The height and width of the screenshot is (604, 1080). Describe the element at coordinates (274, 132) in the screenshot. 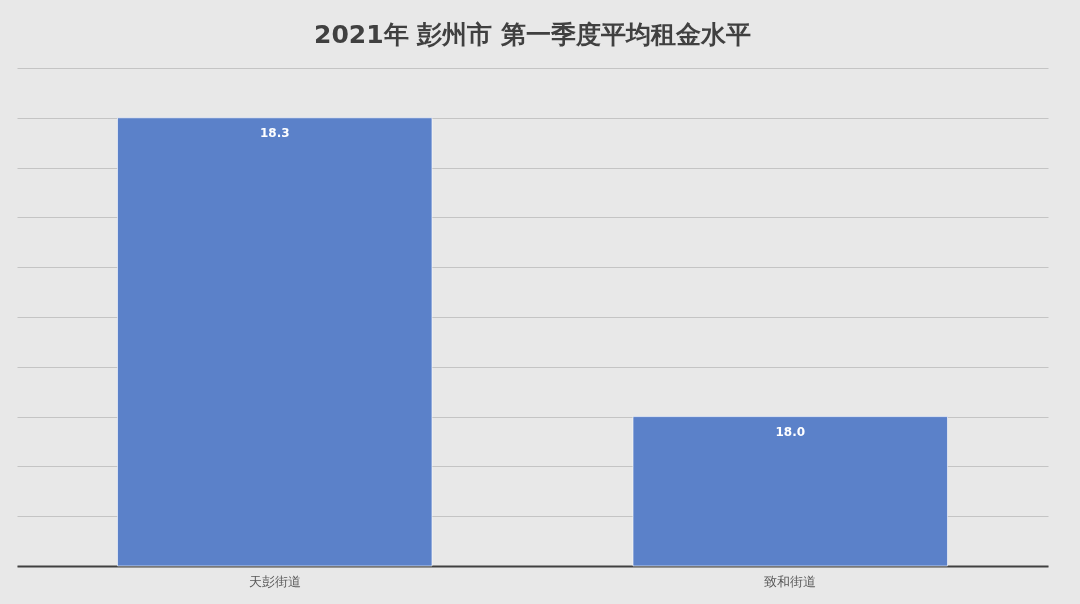

I see `data-label: 18.3` at that location.